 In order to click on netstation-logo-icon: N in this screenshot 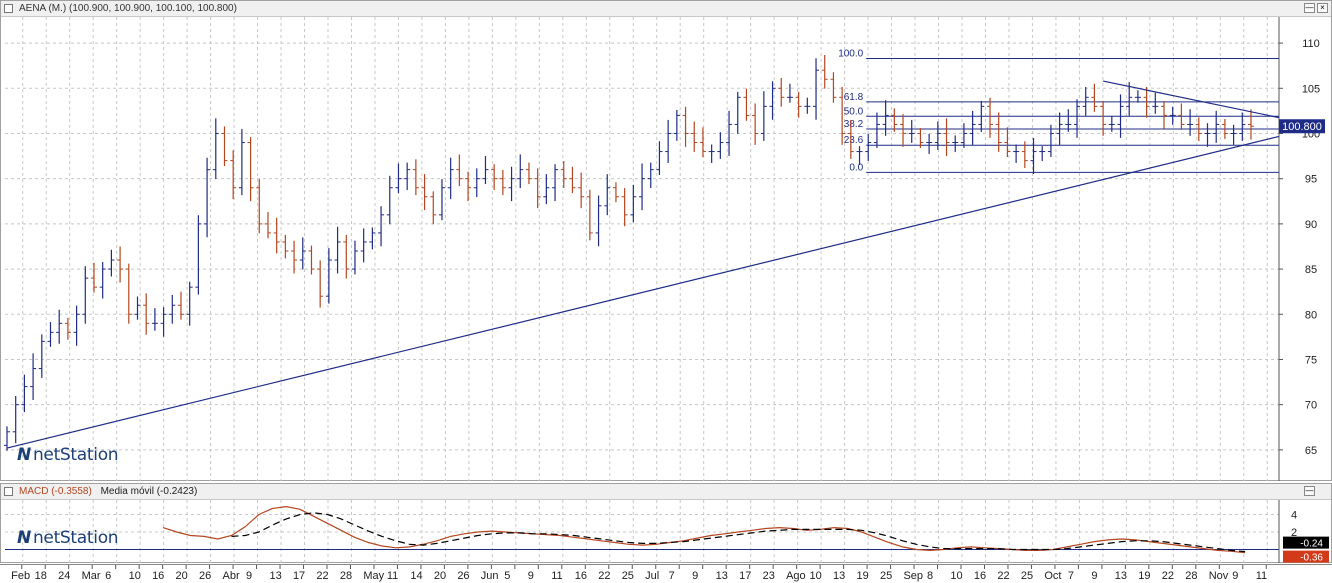, I will do `click(24, 455)`.